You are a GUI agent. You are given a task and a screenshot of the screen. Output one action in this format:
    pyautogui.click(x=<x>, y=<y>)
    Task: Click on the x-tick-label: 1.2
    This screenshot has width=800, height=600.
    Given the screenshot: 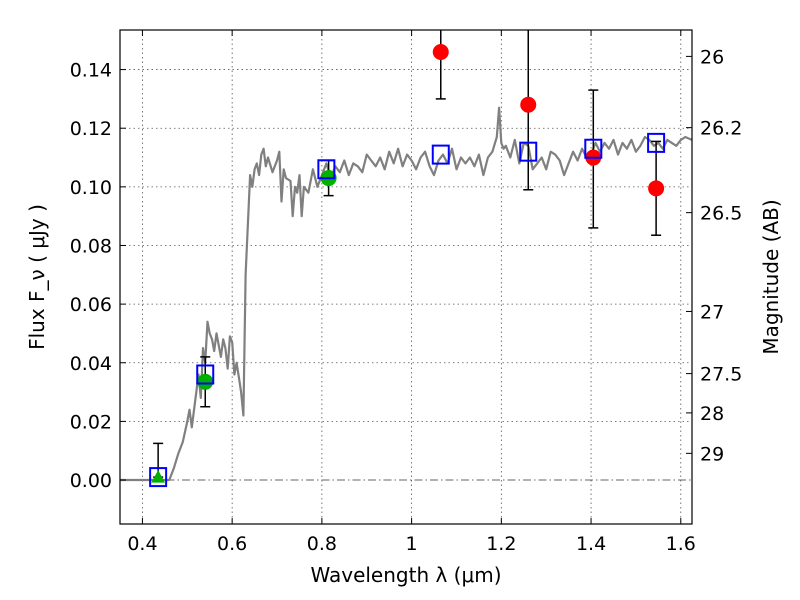 What is the action you would take?
    pyautogui.click(x=501, y=544)
    